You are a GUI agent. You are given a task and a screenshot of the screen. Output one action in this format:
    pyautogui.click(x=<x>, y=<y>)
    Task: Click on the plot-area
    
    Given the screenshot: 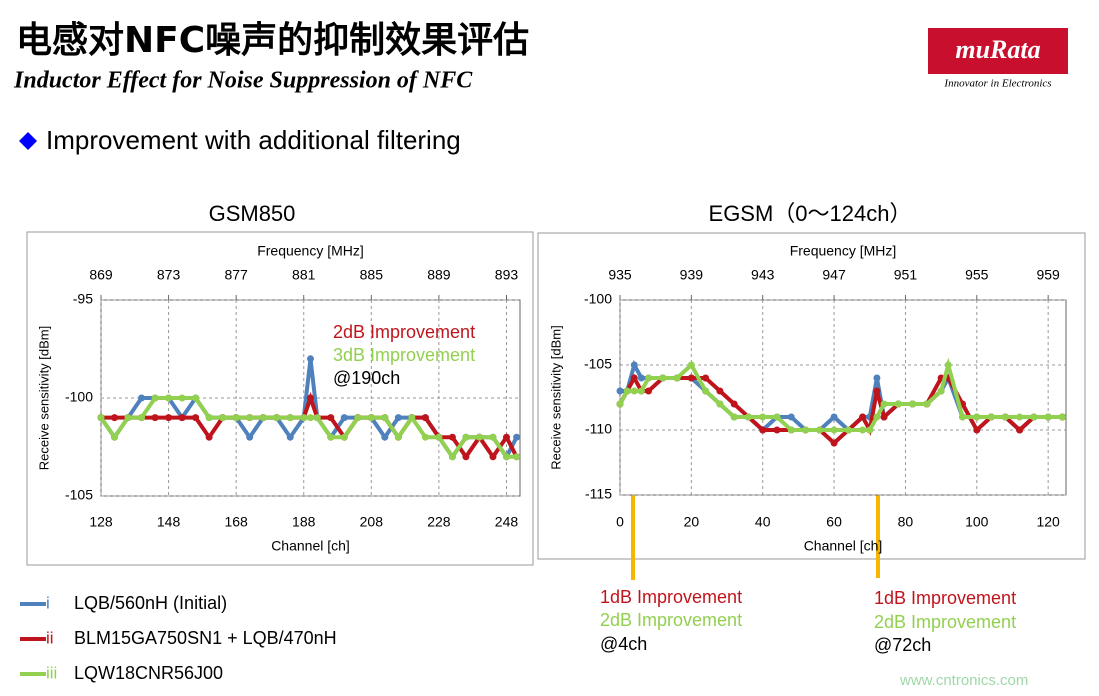 What is the action you would take?
    pyautogui.click(x=843, y=397)
    